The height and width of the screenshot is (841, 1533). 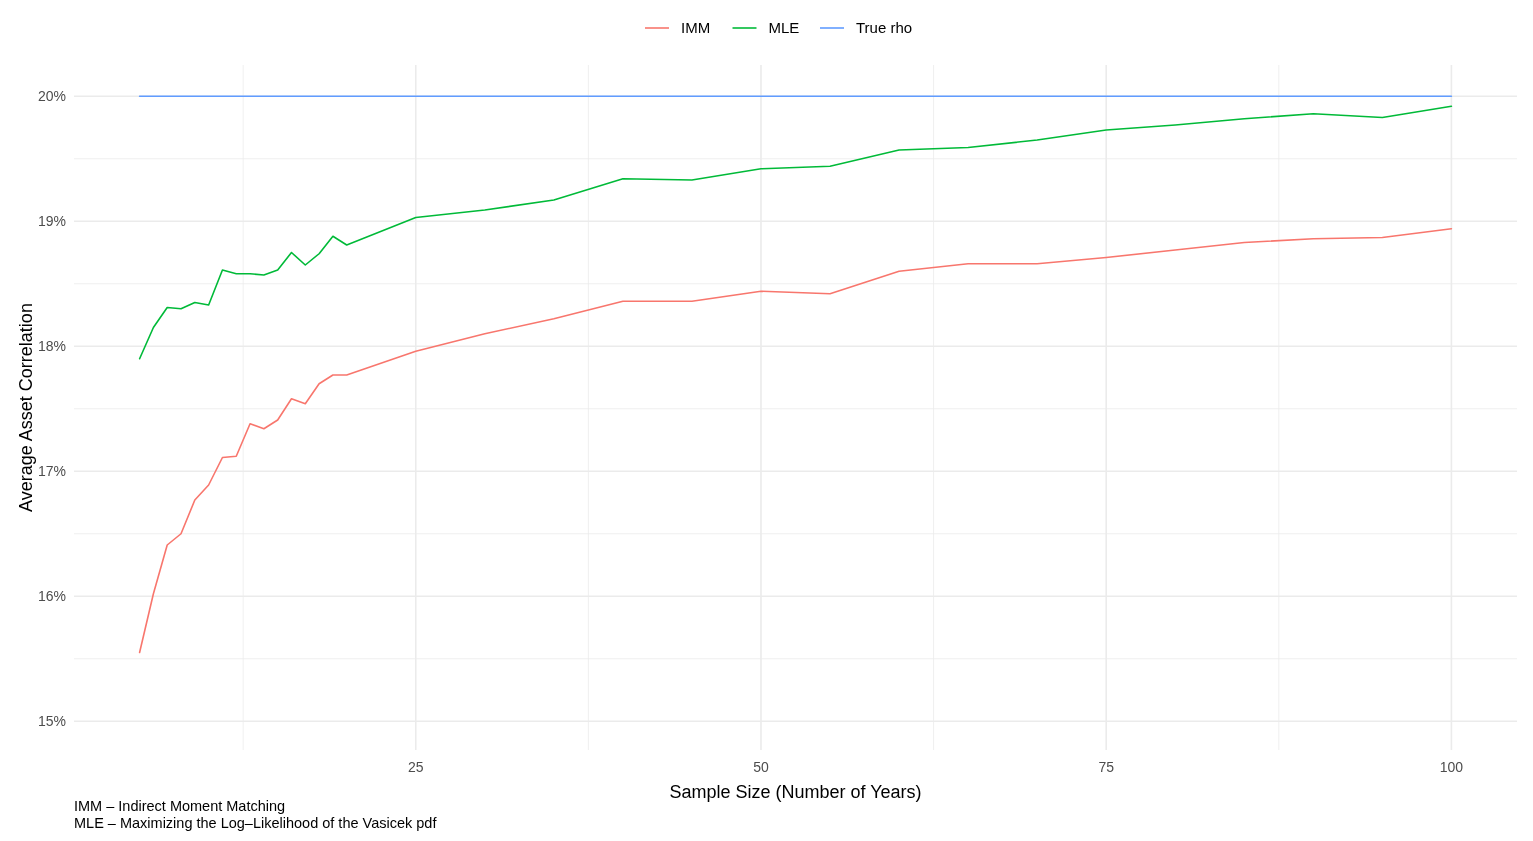 What do you see at coordinates (784, 27) in the screenshot?
I see `legend-label: MLE` at bounding box center [784, 27].